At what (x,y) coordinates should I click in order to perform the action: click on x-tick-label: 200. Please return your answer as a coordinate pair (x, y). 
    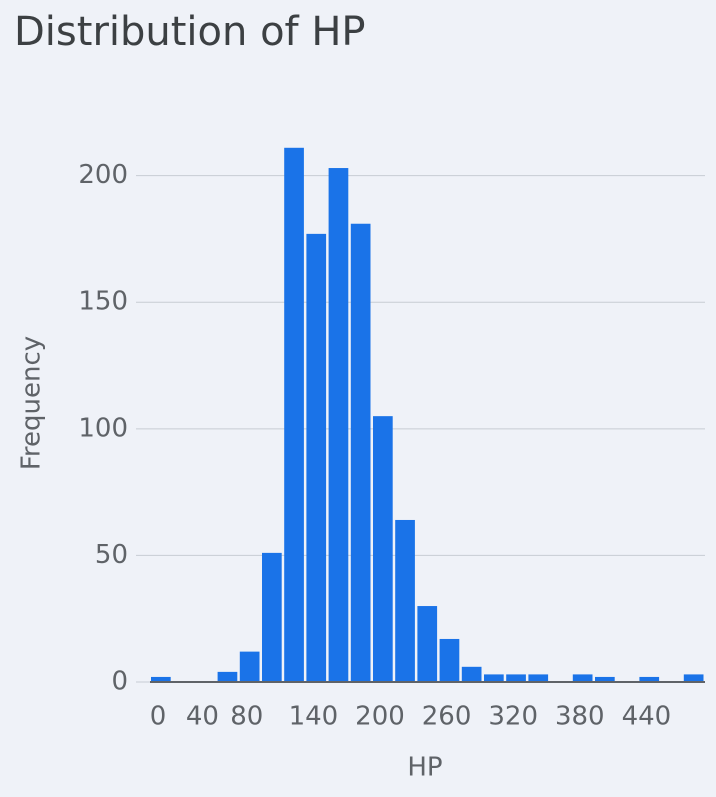
    Looking at the image, I should click on (380, 717).